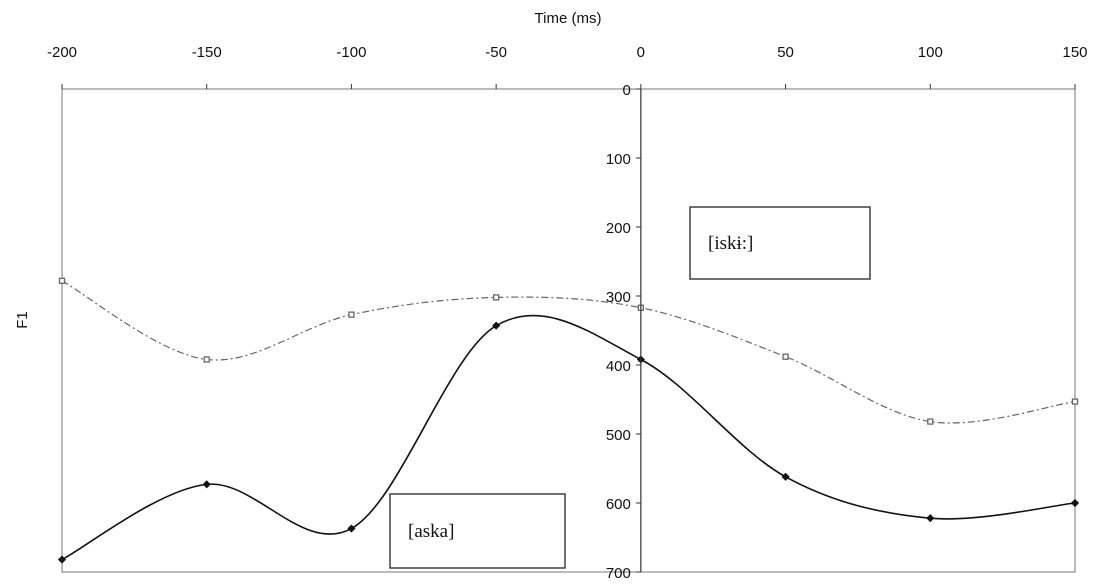  Describe the element at coordinates (785, 52) in the screenshot. I see `x-tick-label: 50` at that location.